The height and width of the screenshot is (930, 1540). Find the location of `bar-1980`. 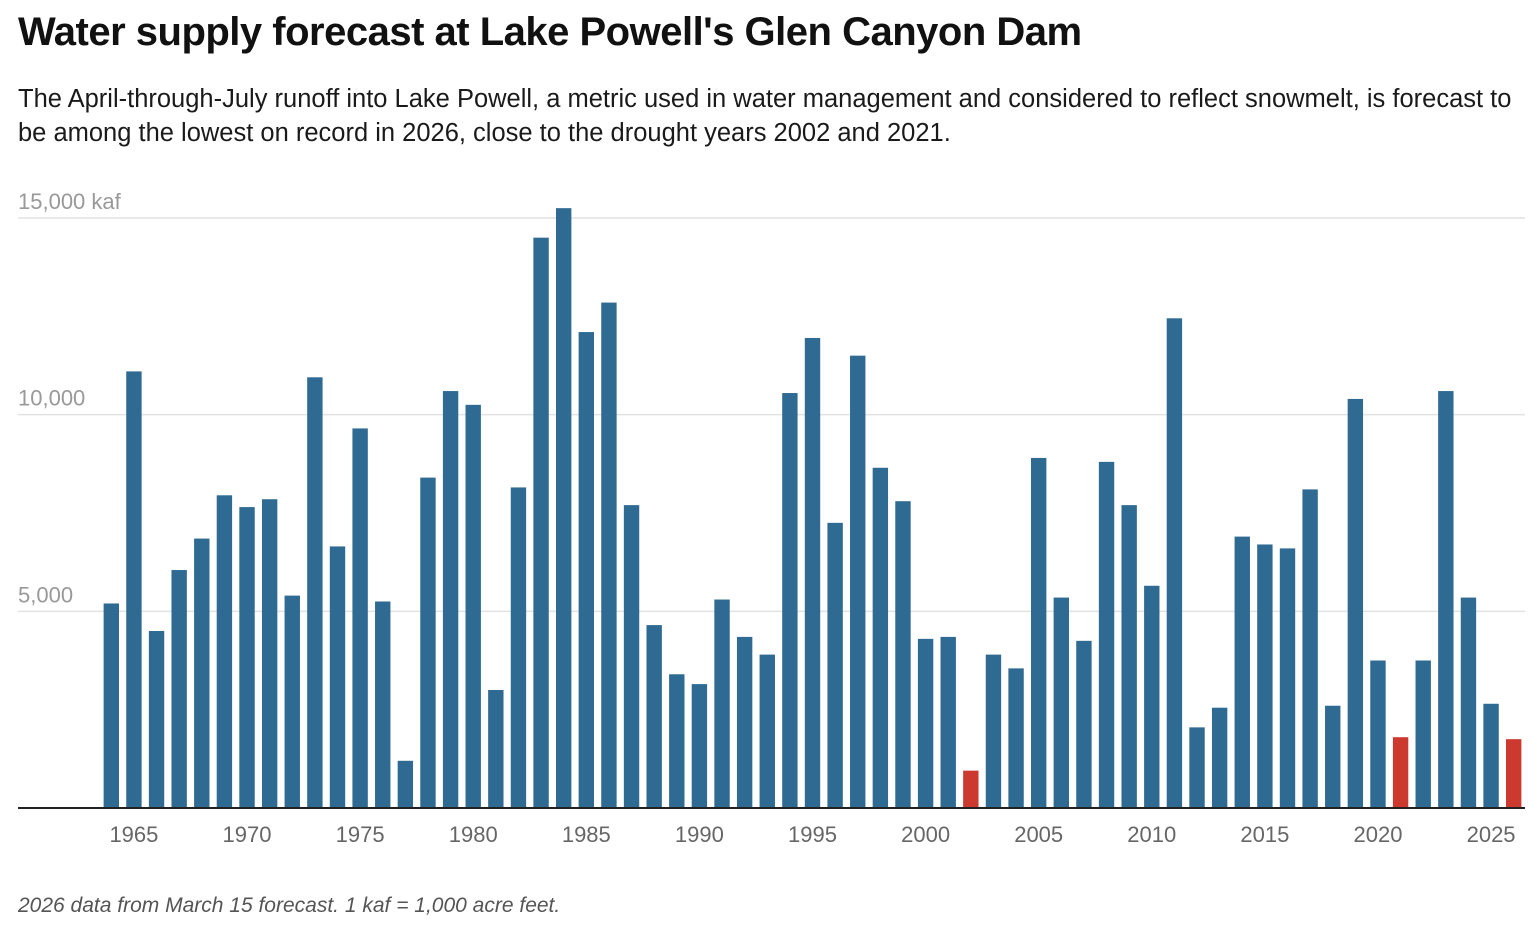

bar-1980 is located at coordinates (473, 606).